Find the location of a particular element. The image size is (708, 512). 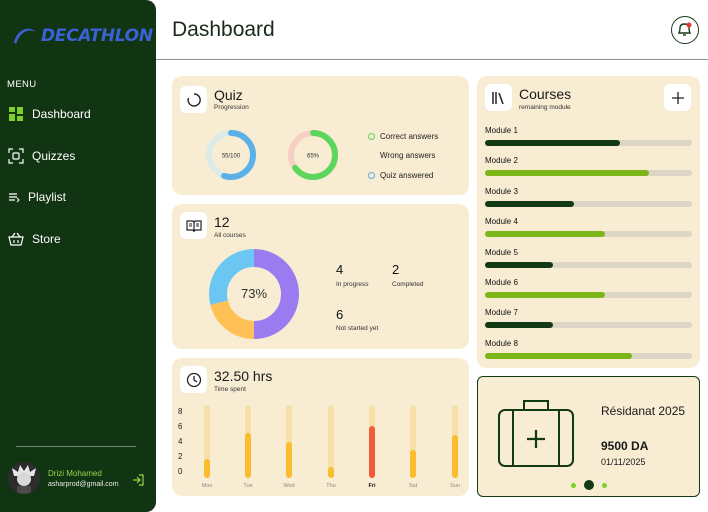

legend-wrong: Wrong answers is located at coordinates (401, 155).